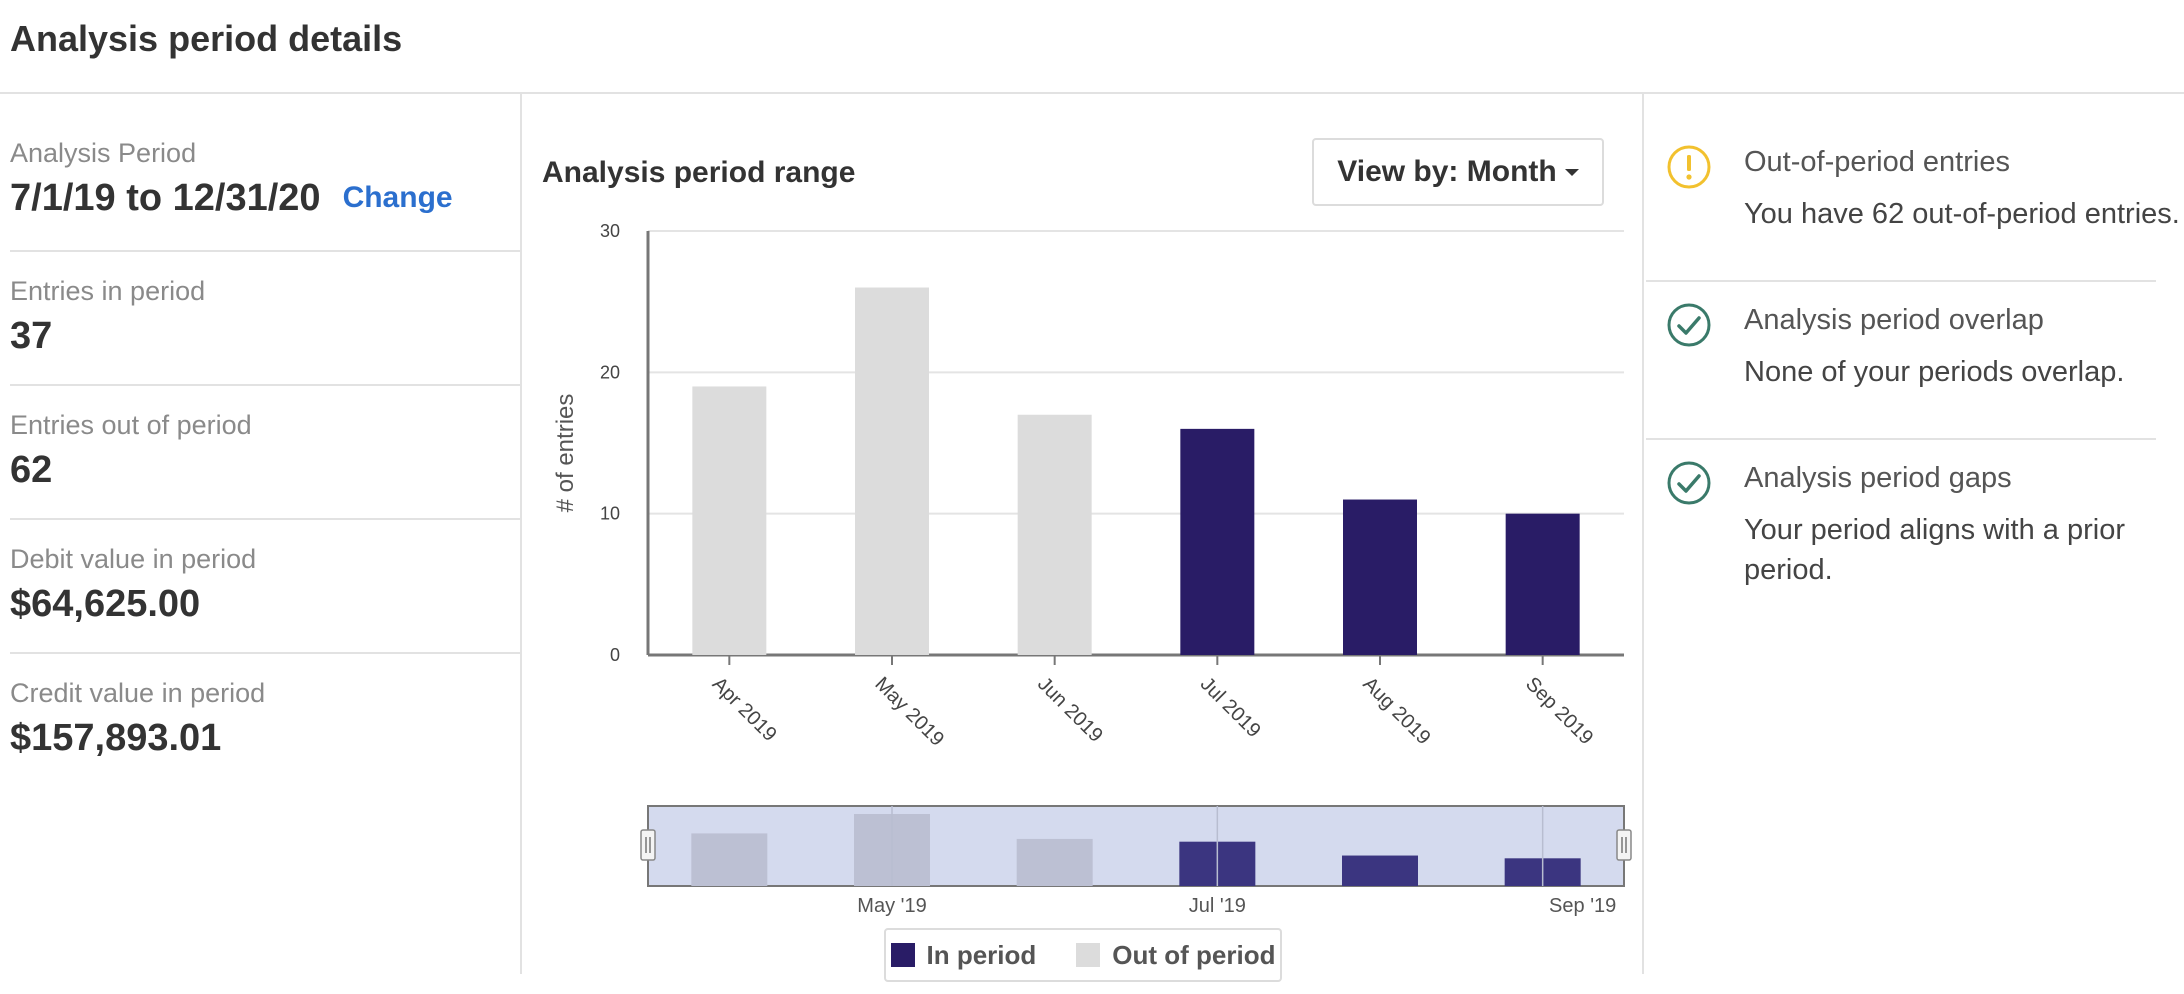 This screenshot has height=994, width=2184. What do you see at coordinates (131, 425) in the screenshot?
I see `entries-out-of-period-label: Entries out of period` at bounding box center [131, 425].